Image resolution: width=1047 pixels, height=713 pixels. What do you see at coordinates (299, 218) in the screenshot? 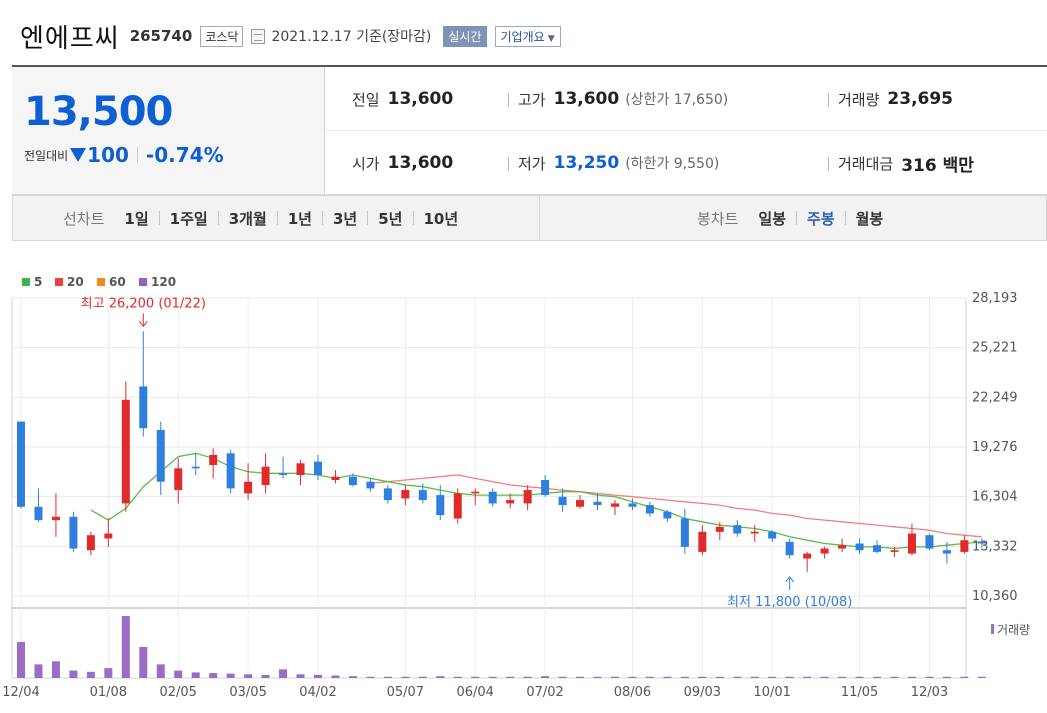
I see `tab-1y: 1년` at bounding box center [299, 218].